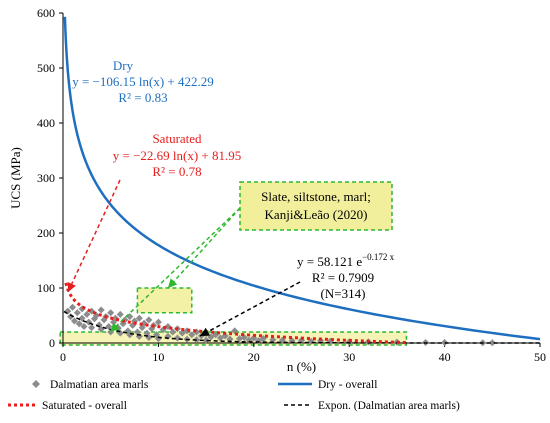 This screenshot has height=423, width=550. I want to click on expon-annotation-r2: R² = 0.7909, so click(343, 277).